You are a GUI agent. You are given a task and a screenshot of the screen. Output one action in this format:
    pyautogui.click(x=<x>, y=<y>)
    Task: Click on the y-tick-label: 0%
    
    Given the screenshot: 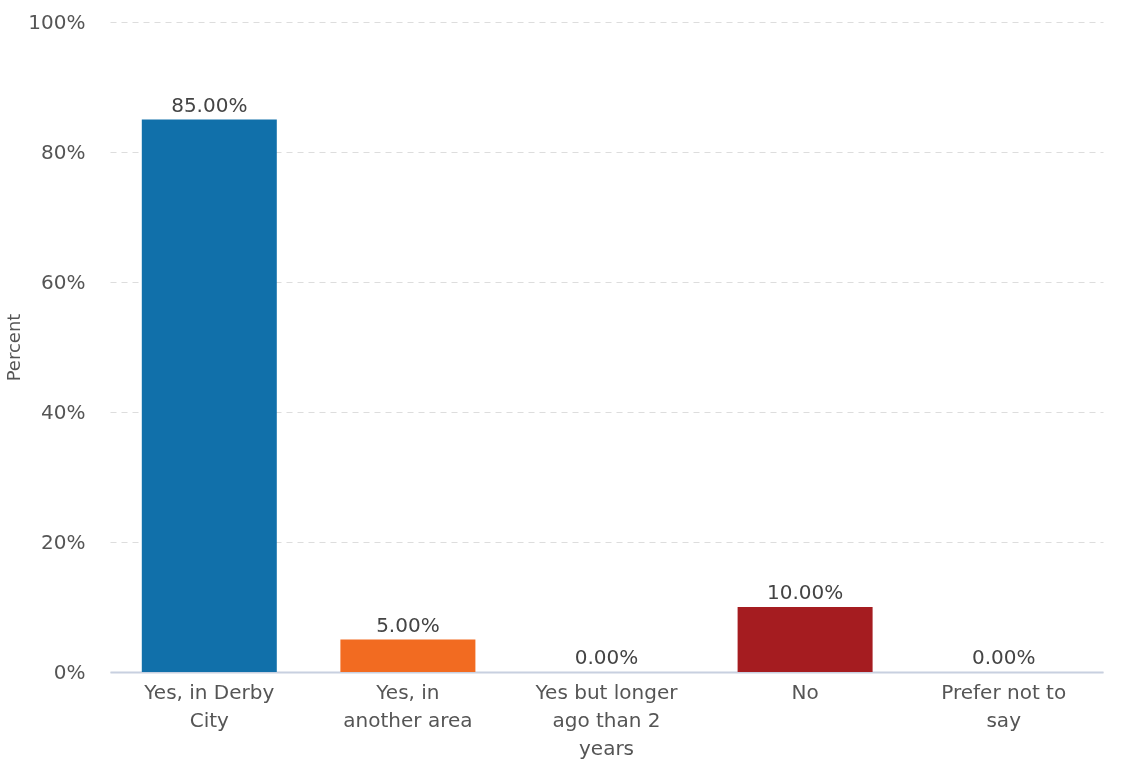 What is the action you would take?
    pyautogui.click(x=69, y=671)
    